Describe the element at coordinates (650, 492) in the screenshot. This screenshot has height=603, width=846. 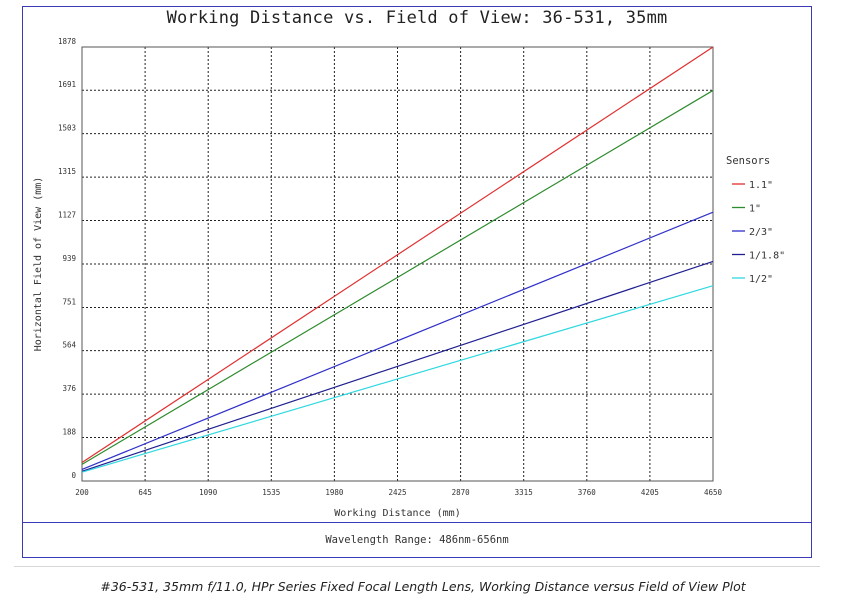
I see `x-tick-label: 4205` at that location.